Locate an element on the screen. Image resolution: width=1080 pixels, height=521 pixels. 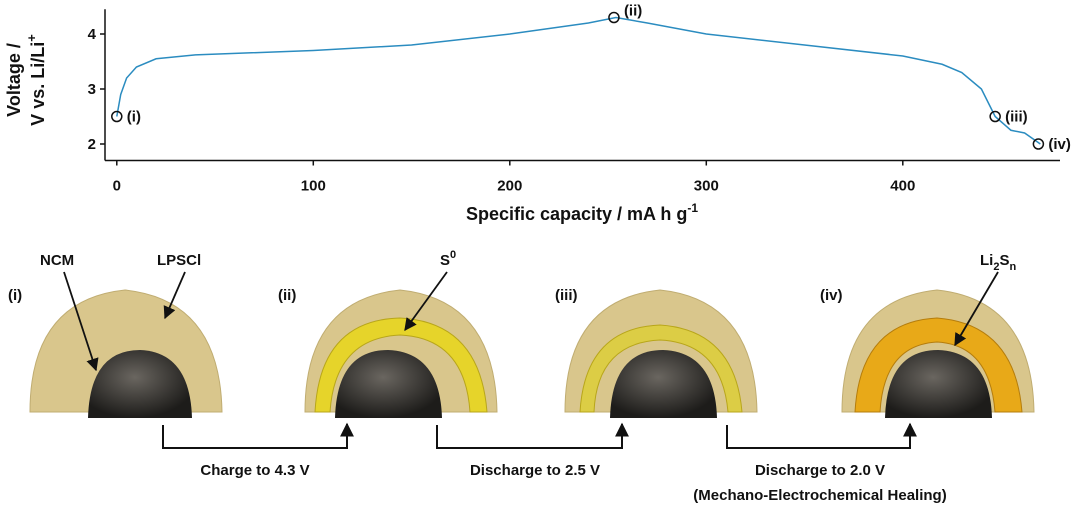
x-axis-label: Specific capacity / mA h g-1 is located at coordinates (582, 212).